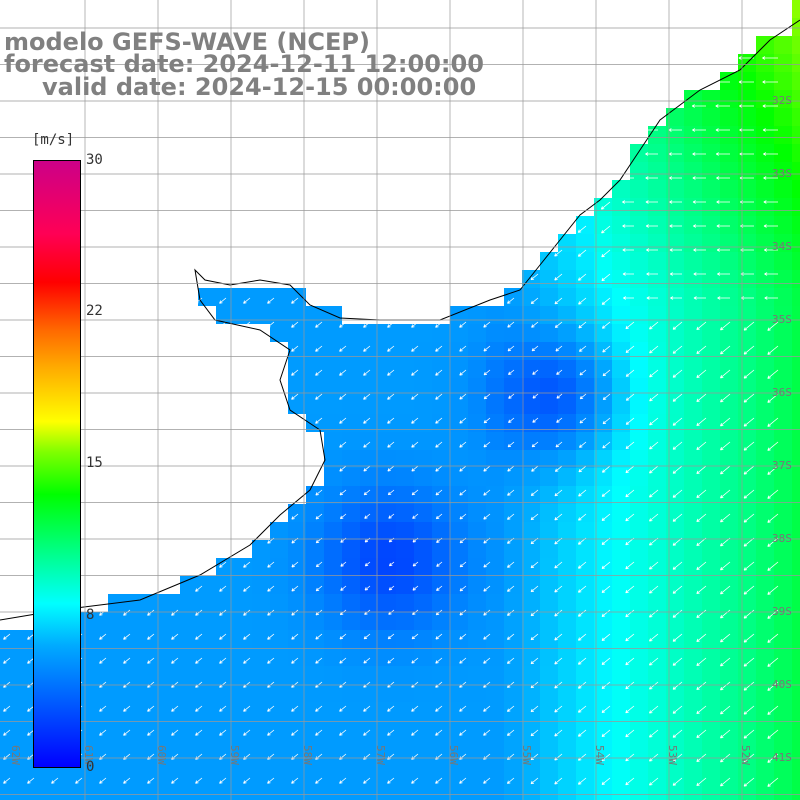  I want to click on latitude-label: 38S, so click(782, 538).